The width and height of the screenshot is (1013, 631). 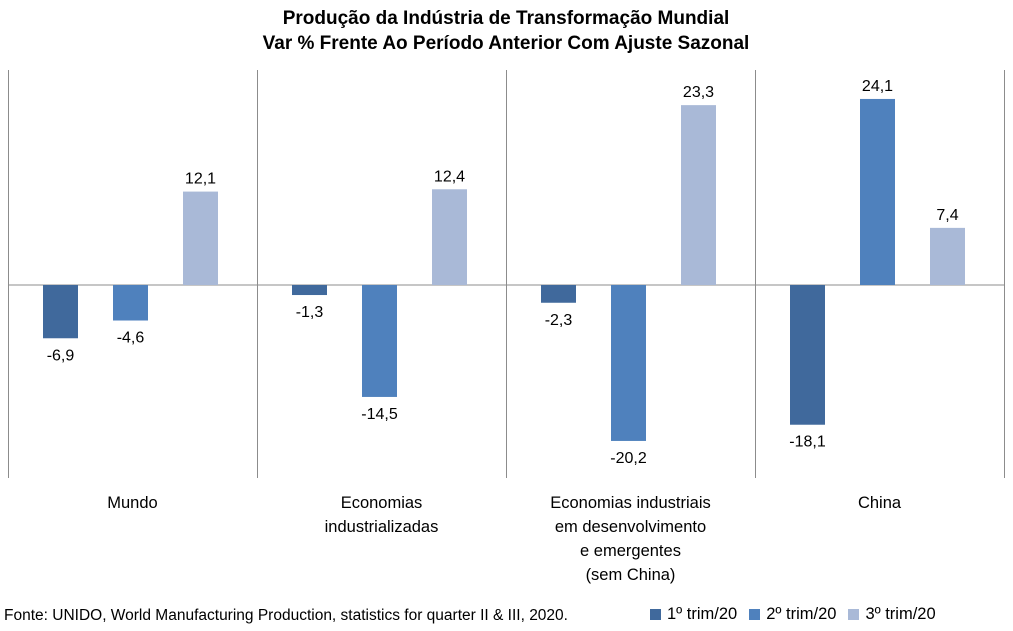 I want to click on category-label-4: China, so click(x=880, y=503).